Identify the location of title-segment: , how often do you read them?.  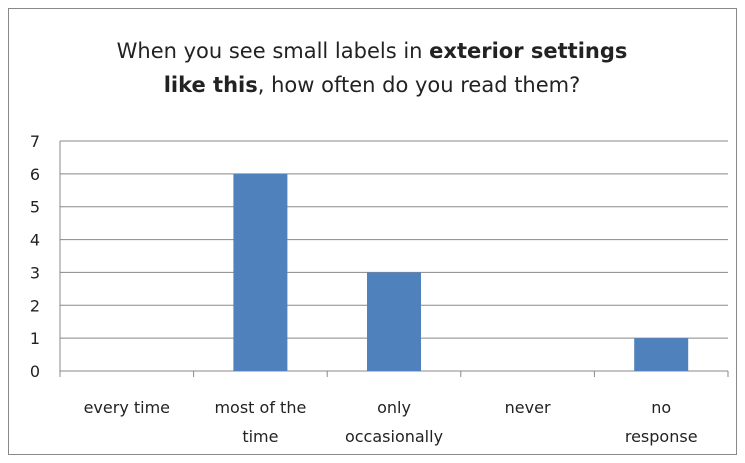
(419, 85).